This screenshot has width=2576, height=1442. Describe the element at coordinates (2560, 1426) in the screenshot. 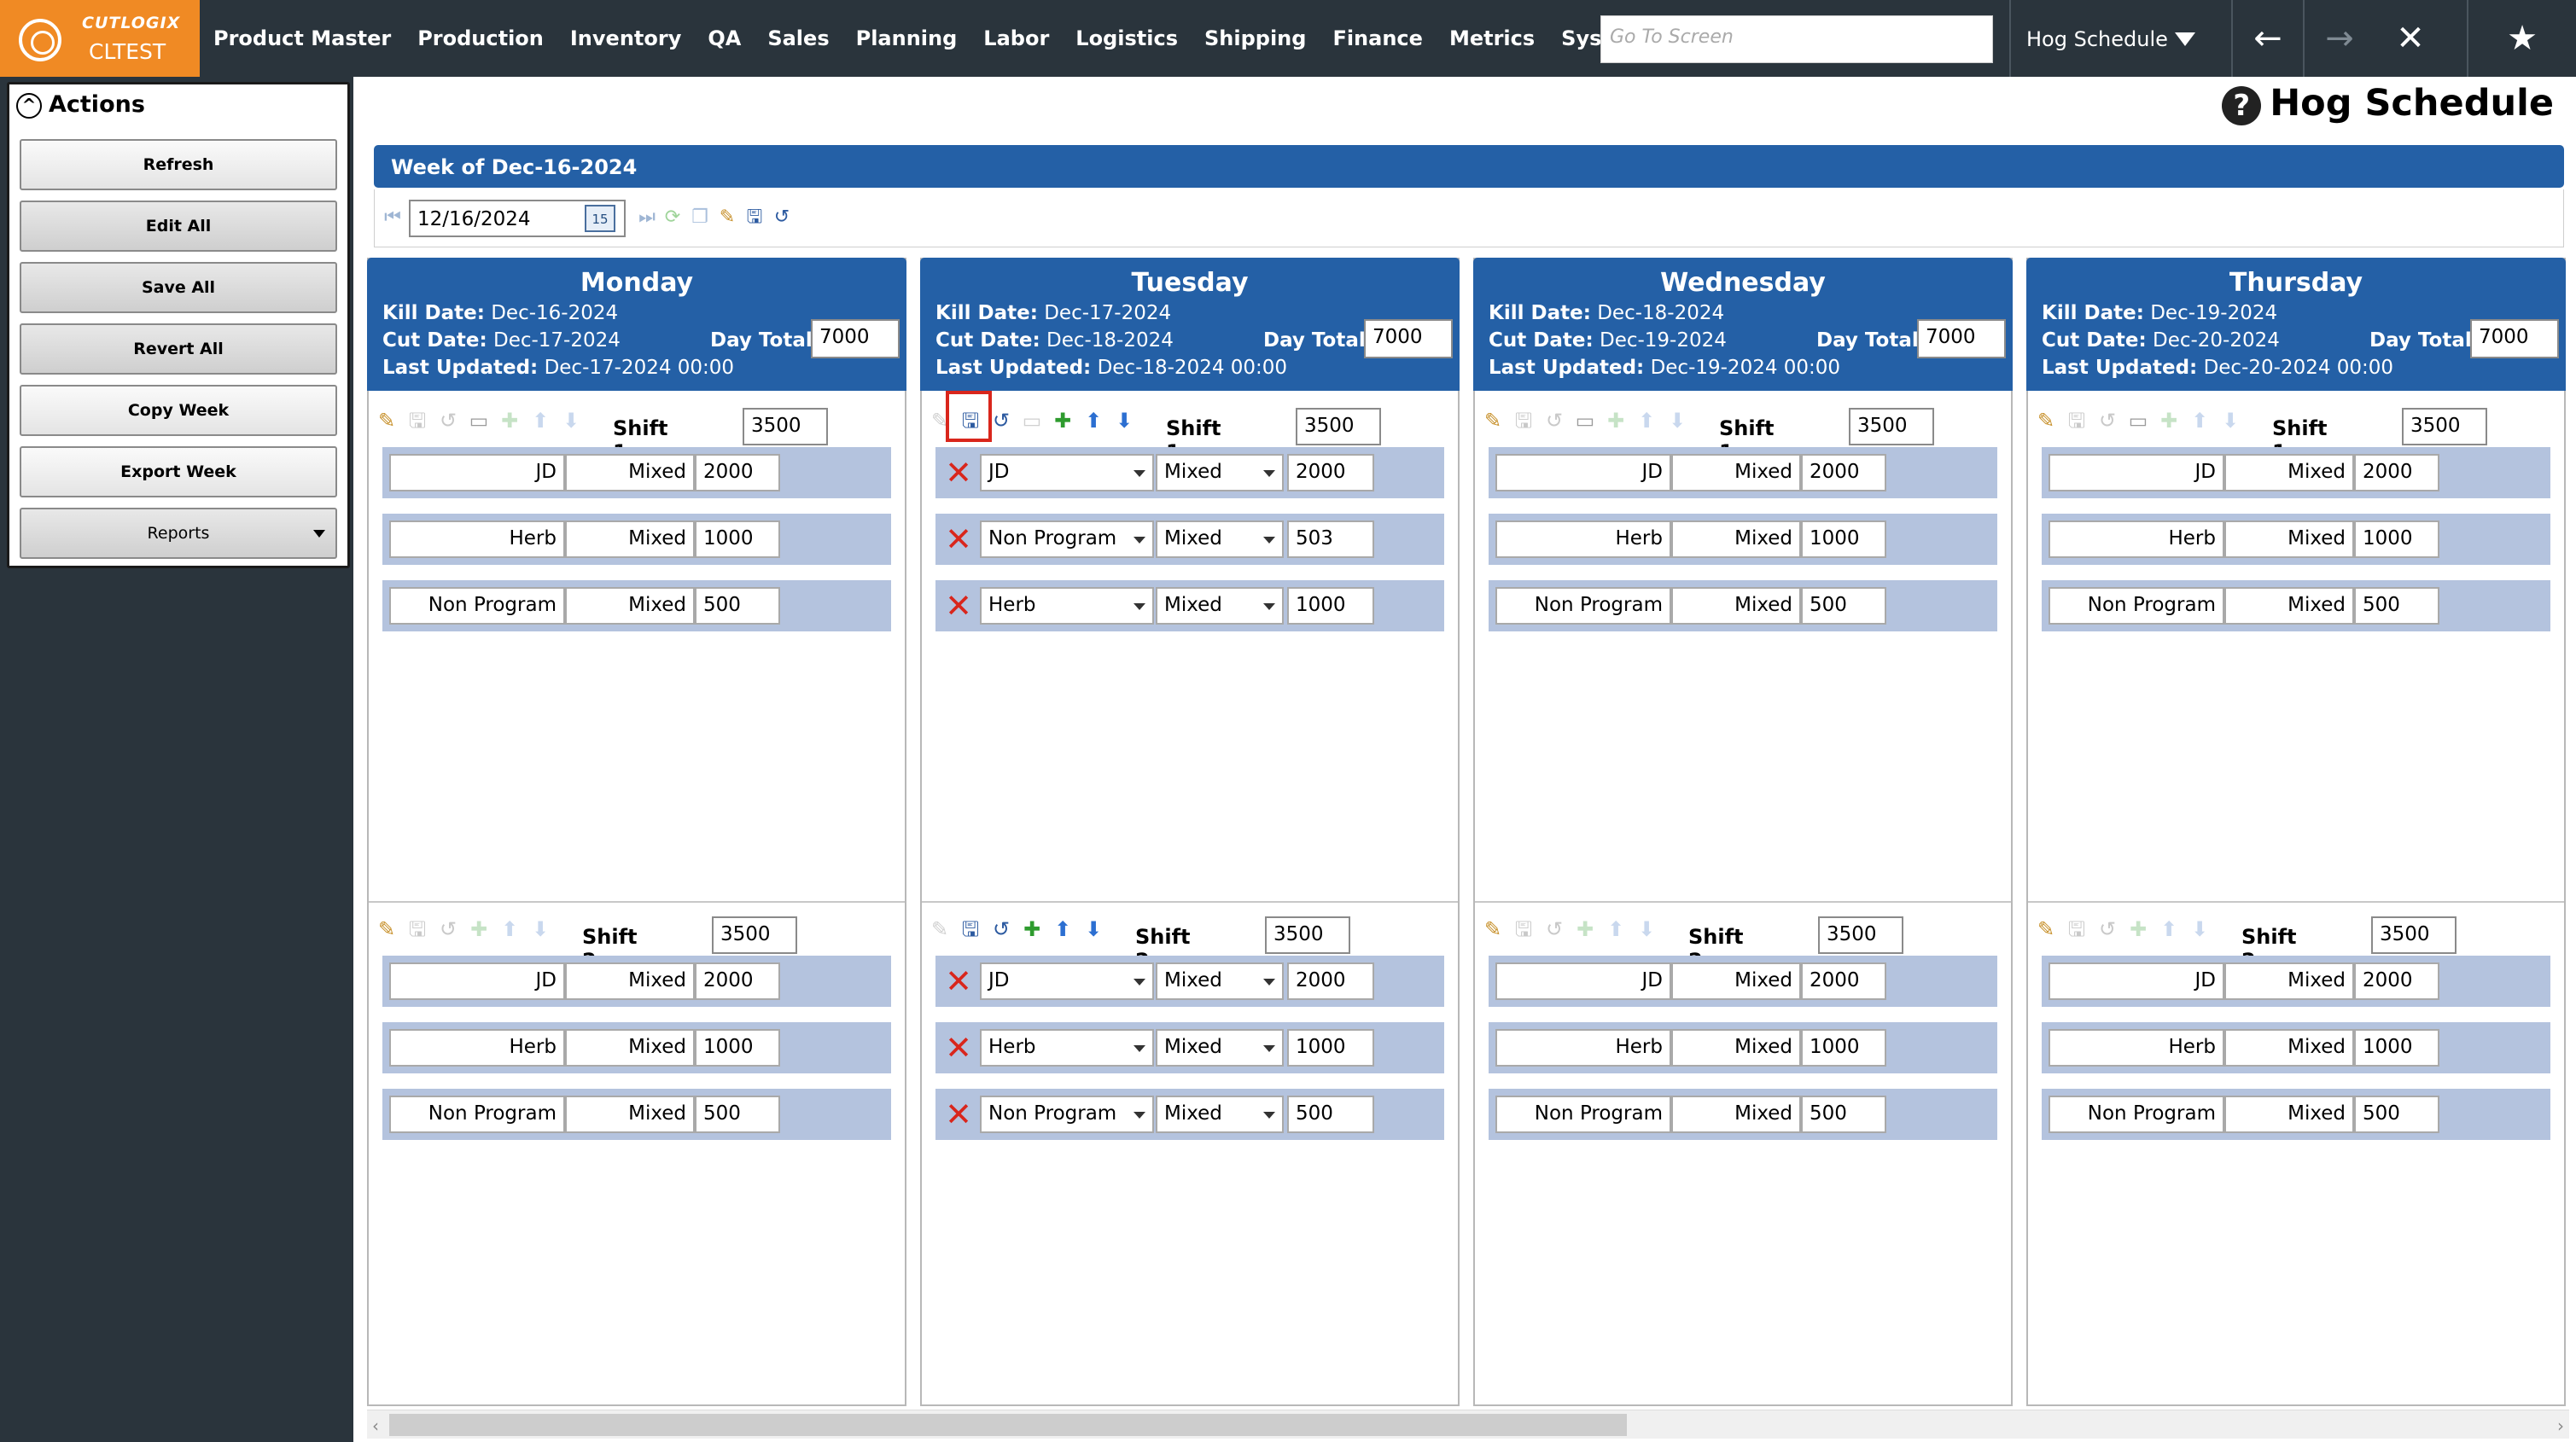

I see `scroll-right-icon: ›` at that location.